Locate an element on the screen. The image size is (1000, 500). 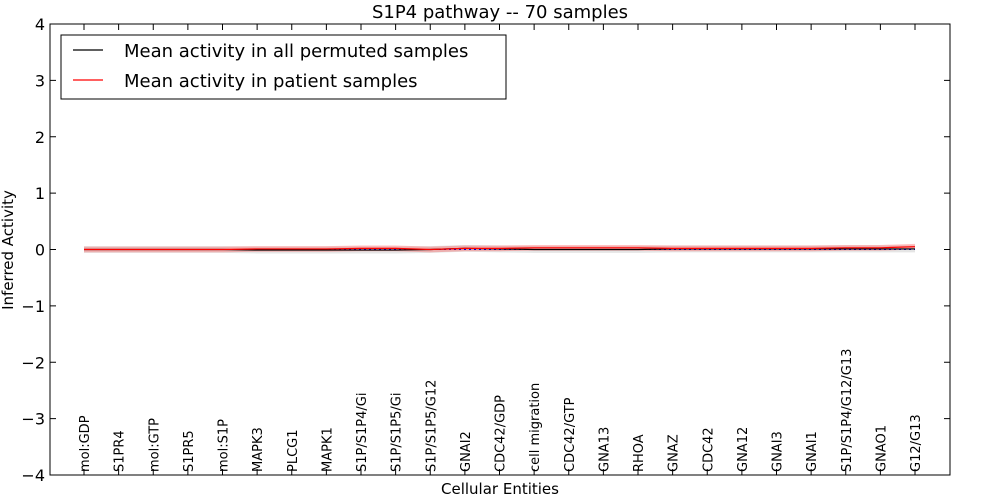
x-tick-label: GNAZ is located at coordinates (674, 453).